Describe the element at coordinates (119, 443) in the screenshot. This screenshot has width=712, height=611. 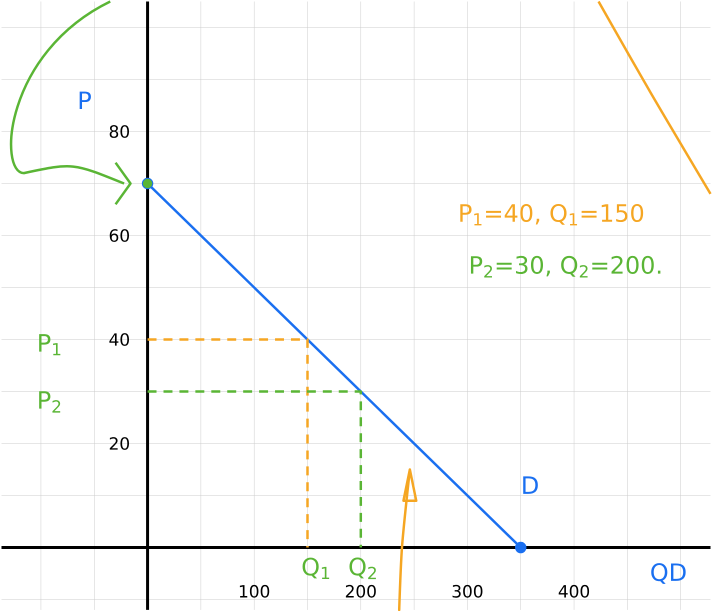
I see `y-tick-label: 20` at that location.